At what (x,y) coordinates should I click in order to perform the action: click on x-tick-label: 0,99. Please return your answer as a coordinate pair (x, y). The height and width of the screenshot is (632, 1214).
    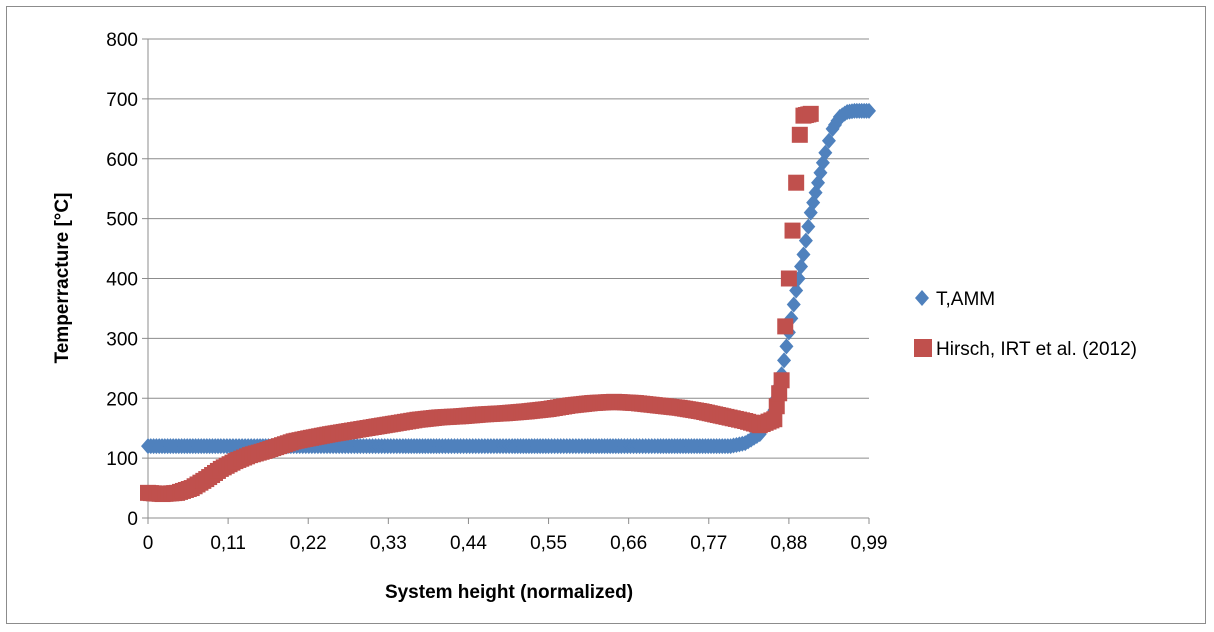
    Looking at the image, I should click on (869, 543).